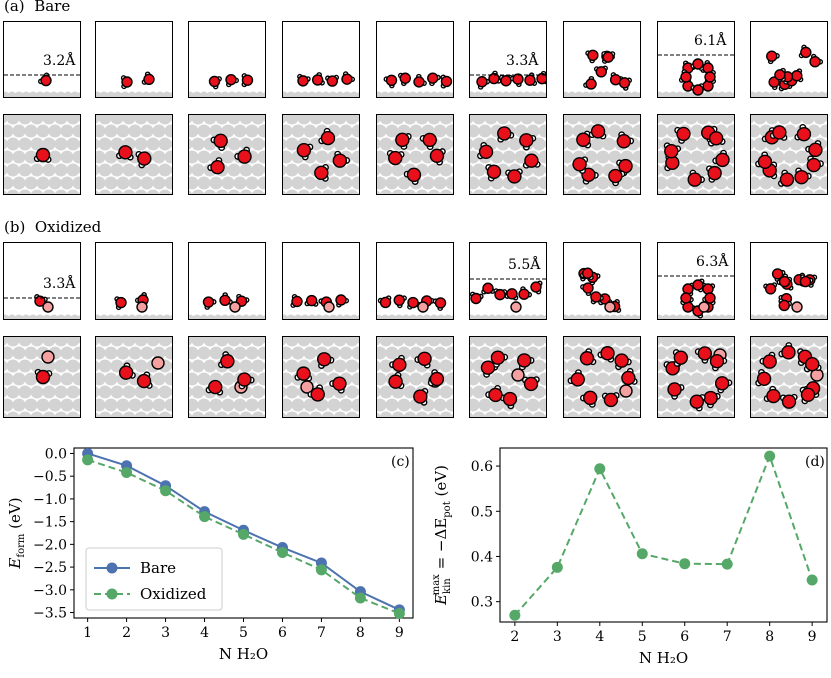 The image size is (831, 678). What do you see at coordinates (710, 41) in the screenshot?
I see `height-annotation: 6.1Å` at bounding box center [710, 41].